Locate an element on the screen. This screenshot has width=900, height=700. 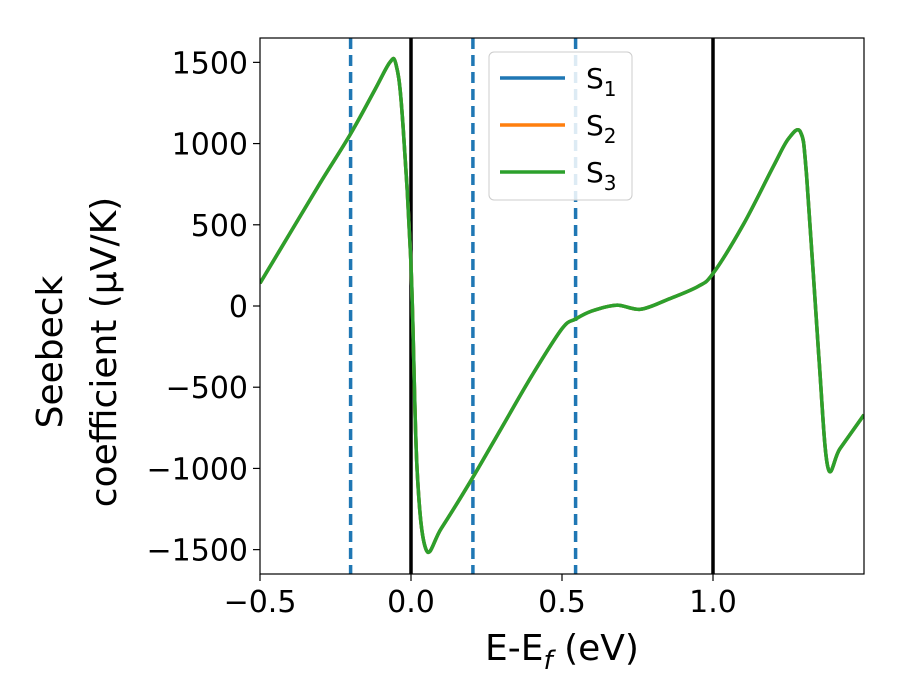
y-tick-label: 0 is located at coordinates (238, 307).